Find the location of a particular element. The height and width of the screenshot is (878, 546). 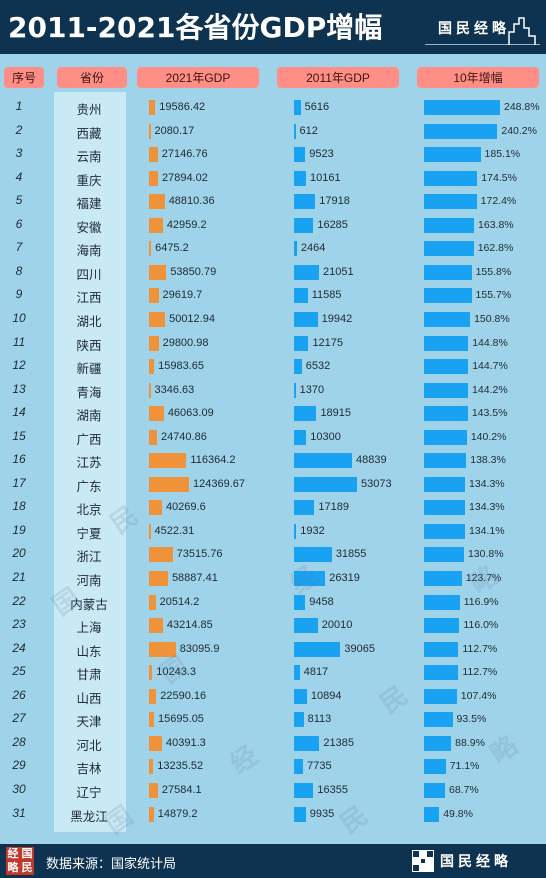

province-cell: 广西 is located at coordinates (89, 439).